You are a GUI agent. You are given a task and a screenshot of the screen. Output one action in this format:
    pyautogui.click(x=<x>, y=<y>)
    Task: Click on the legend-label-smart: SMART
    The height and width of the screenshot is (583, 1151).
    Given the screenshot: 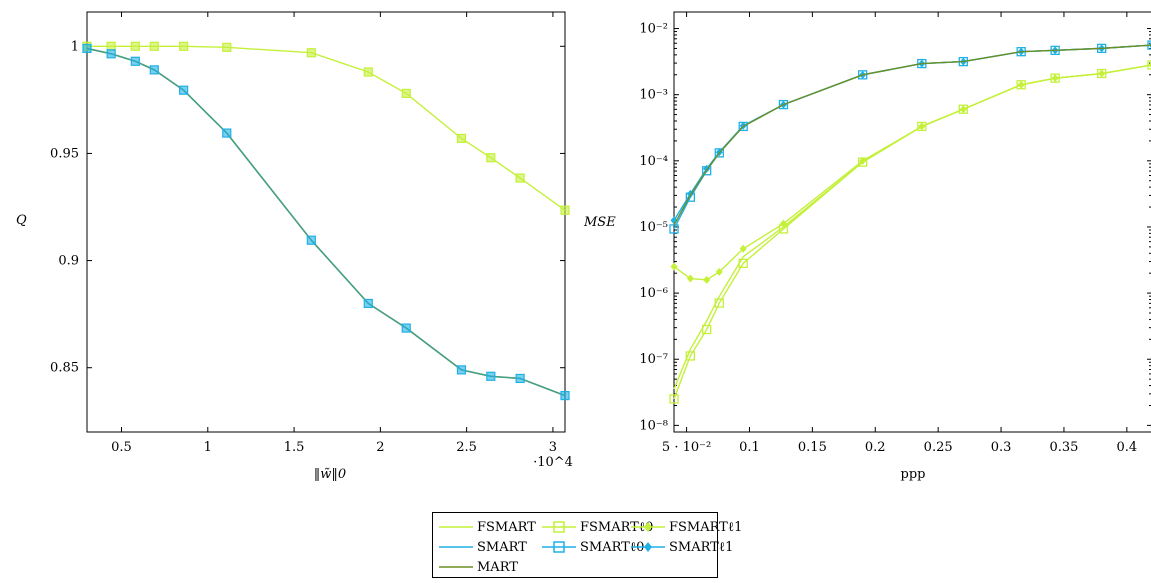 What is the action you would take?
    pyautogui.click(x=502, y=547)
    